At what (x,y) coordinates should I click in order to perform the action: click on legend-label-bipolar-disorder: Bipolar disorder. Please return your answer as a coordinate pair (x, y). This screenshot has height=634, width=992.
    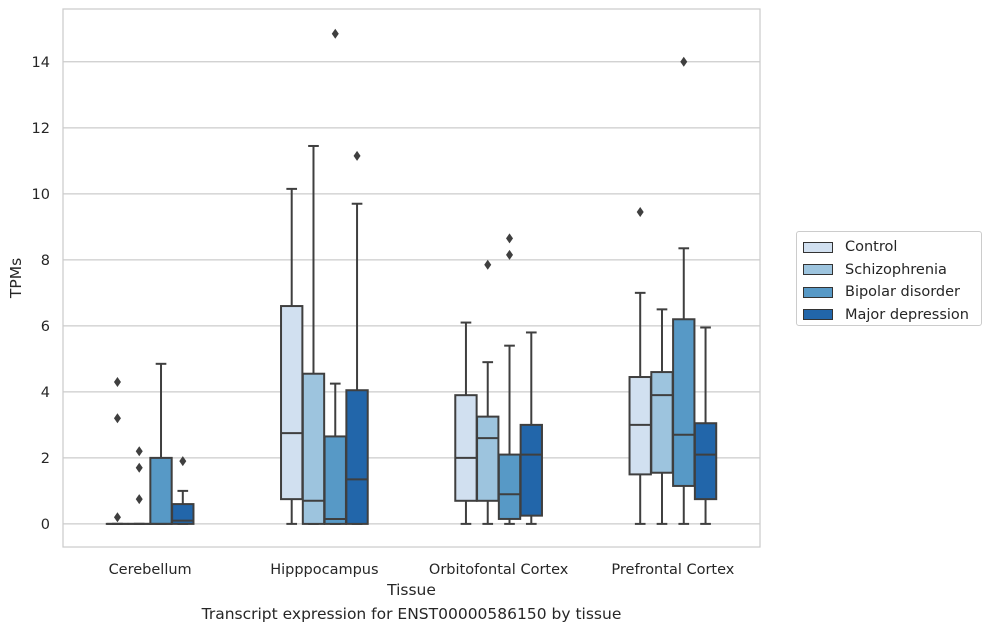
    Looking at the image, I should click on (902, 292).